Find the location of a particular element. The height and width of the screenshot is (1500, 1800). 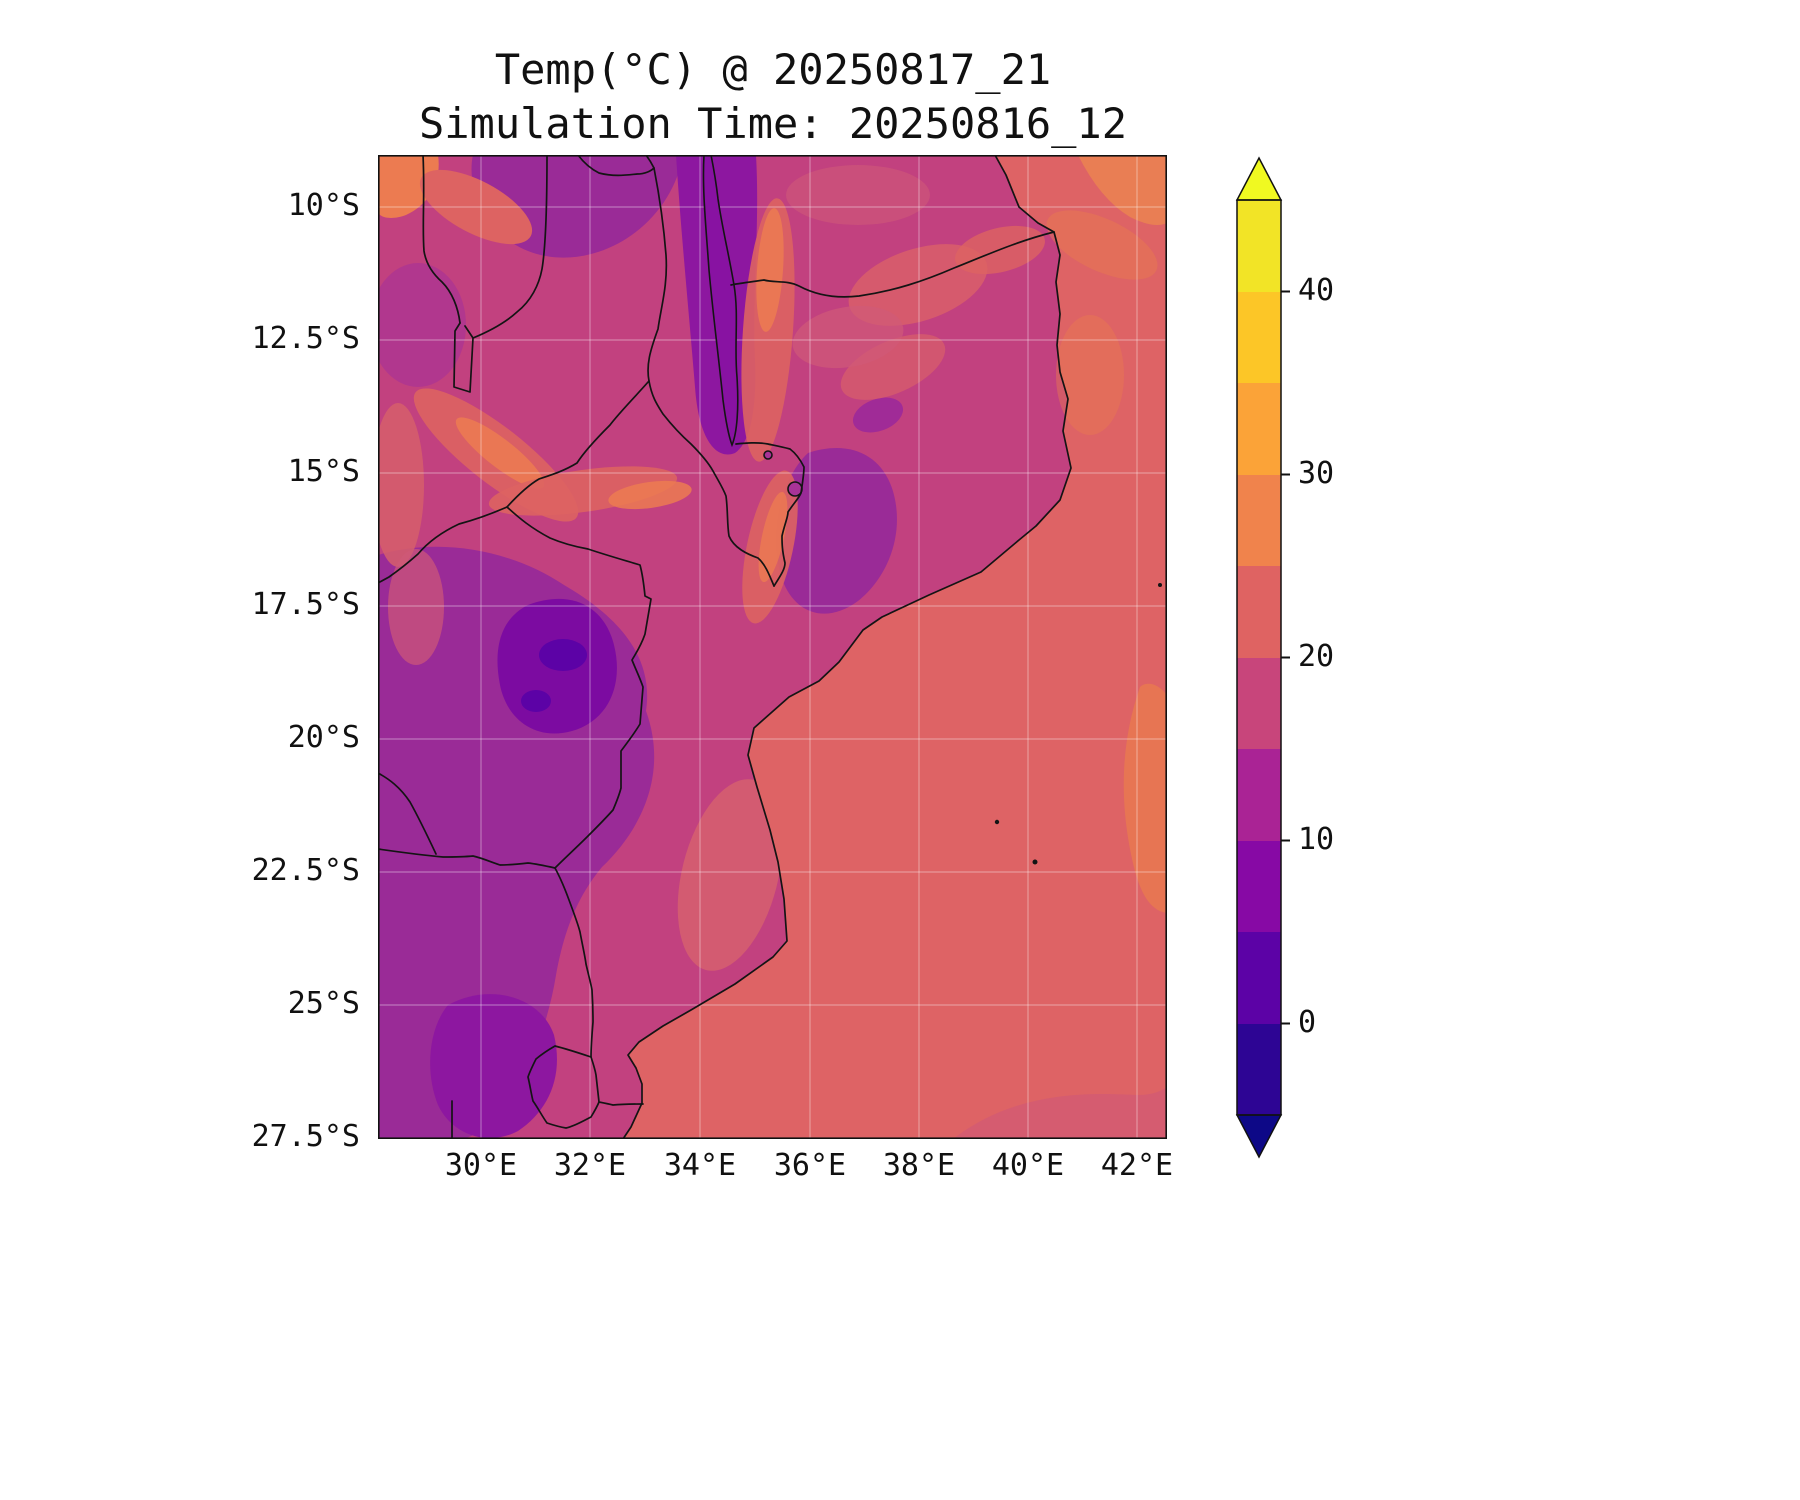

border-congo-pedicle is located at coordinates (463, 357).